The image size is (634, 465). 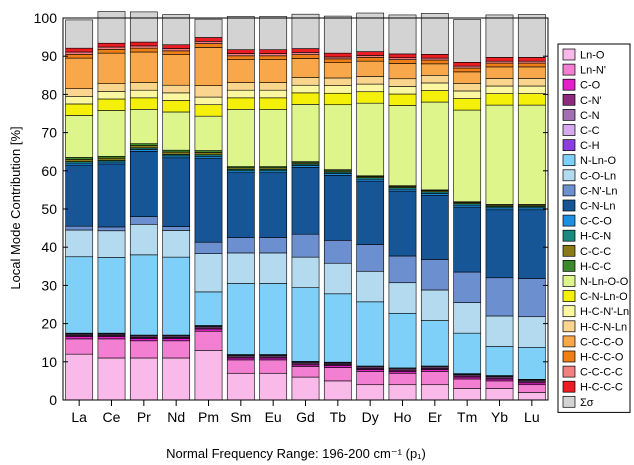 I want to click on legend-label-19: C-C-C-O, so click(x=602, y=342).